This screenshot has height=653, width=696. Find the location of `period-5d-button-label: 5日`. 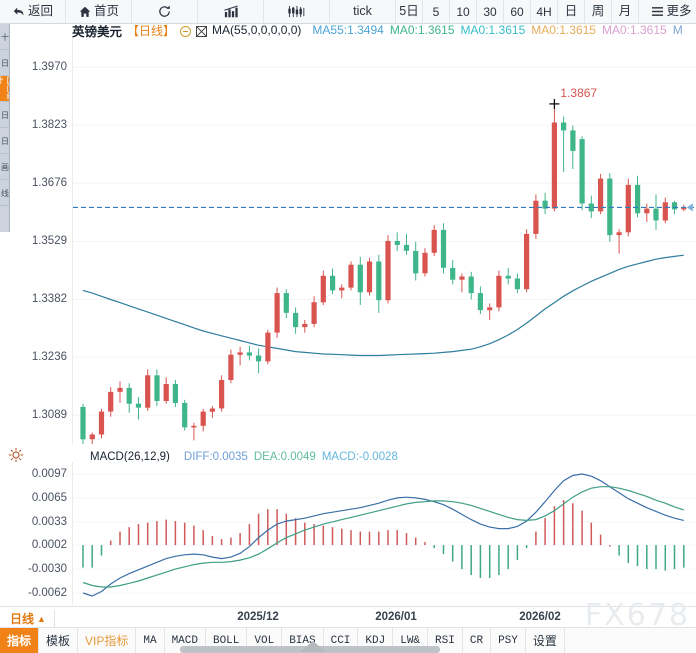

period-5d-button-label: 5日 is located at coordinates (409, 11).